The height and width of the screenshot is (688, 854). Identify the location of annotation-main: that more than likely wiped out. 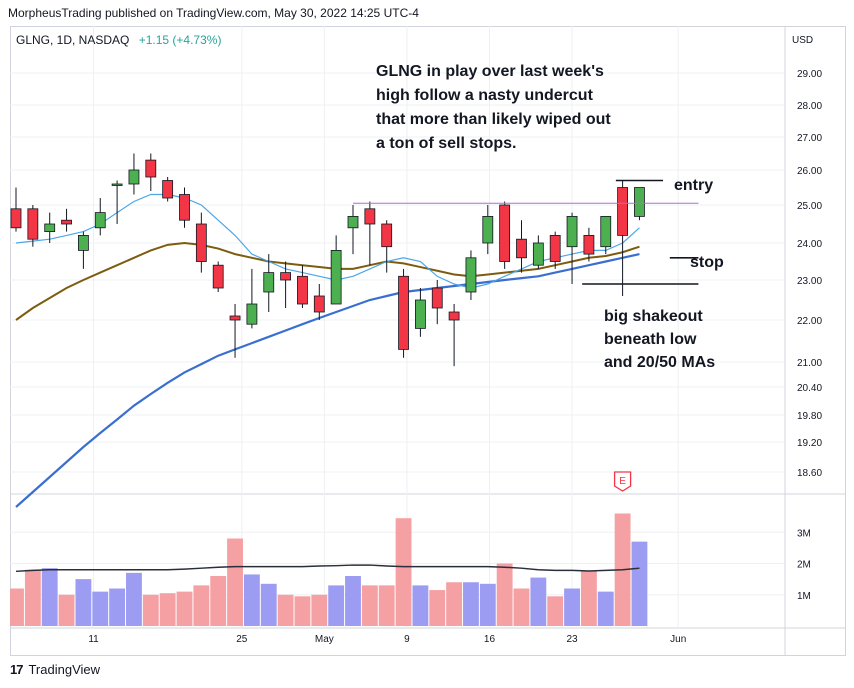
(493, 119).